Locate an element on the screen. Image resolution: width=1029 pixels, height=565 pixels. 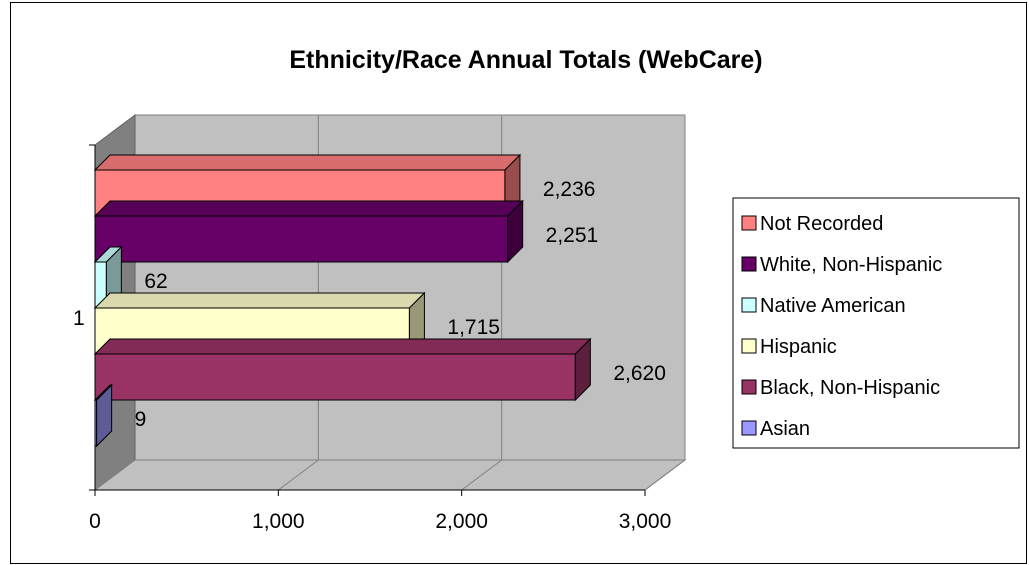
x-tick-label: 2,000 is located at coordinates (461, 521).